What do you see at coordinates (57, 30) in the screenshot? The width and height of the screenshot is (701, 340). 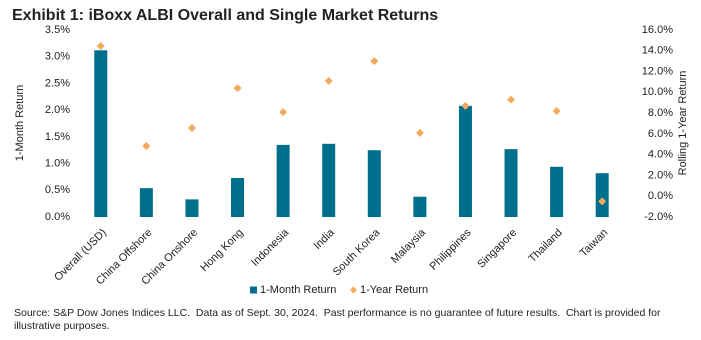 I see `y-tick-label: 3.5%` at bounding box center [57, 30].